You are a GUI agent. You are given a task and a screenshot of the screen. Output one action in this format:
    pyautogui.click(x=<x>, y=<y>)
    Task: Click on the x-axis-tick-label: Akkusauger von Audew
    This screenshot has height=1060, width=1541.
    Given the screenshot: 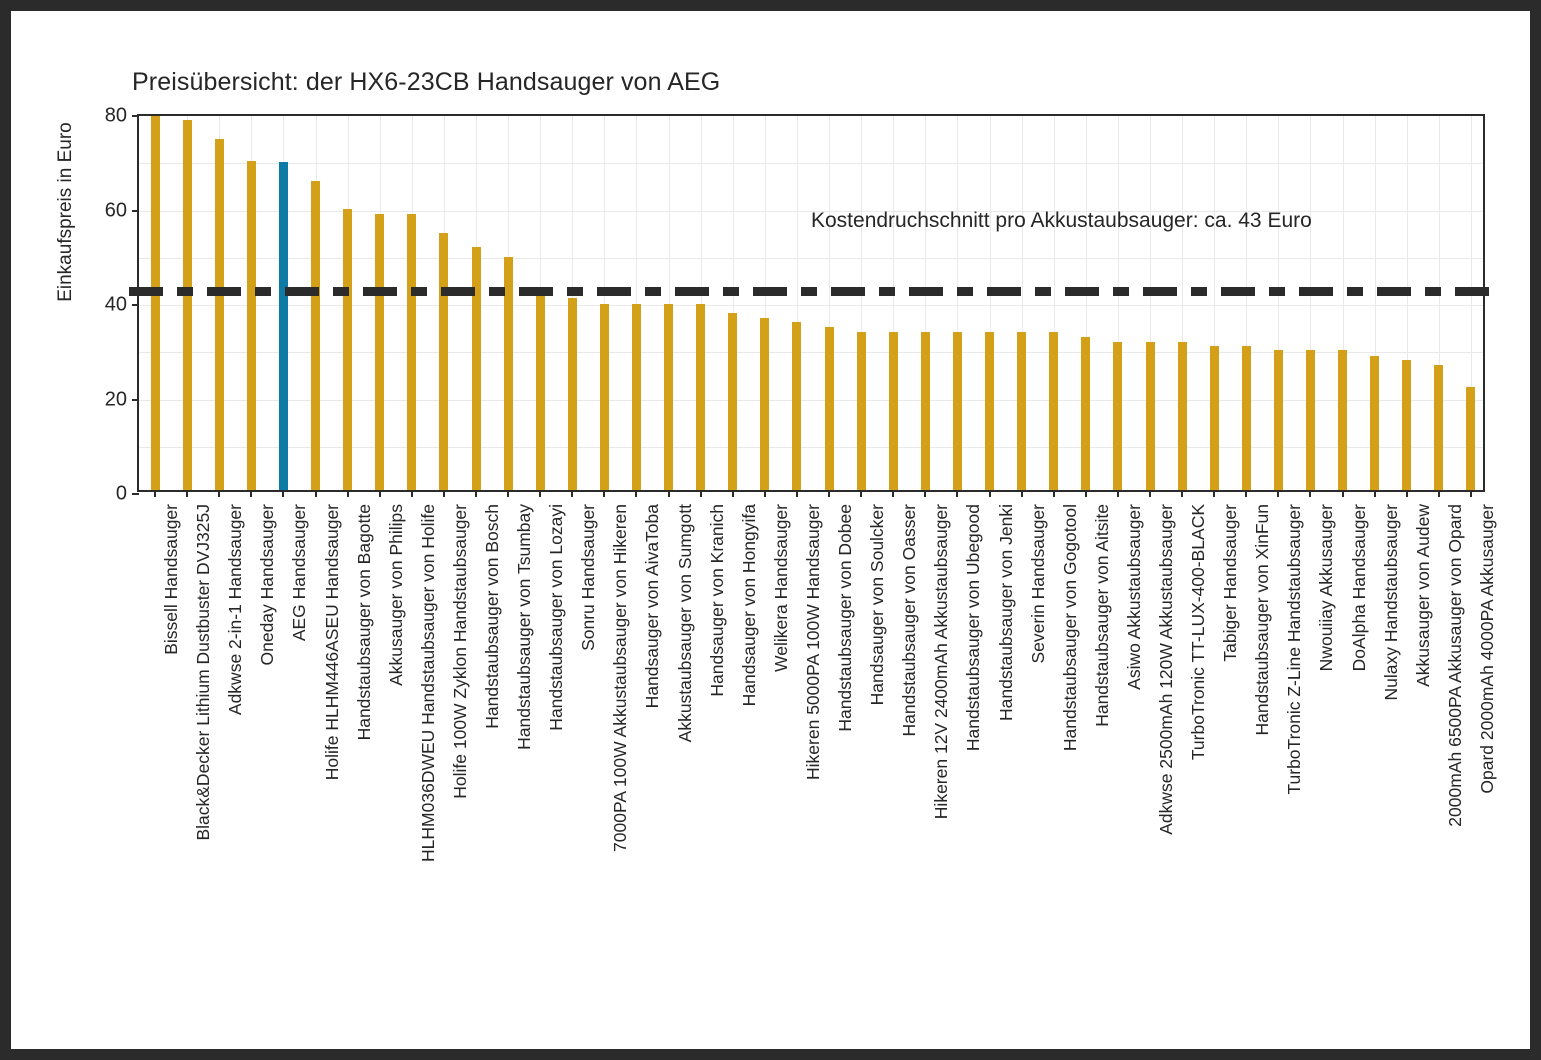 What is the action you would take?
    pyautogui.click(x=1422, y=595)
    